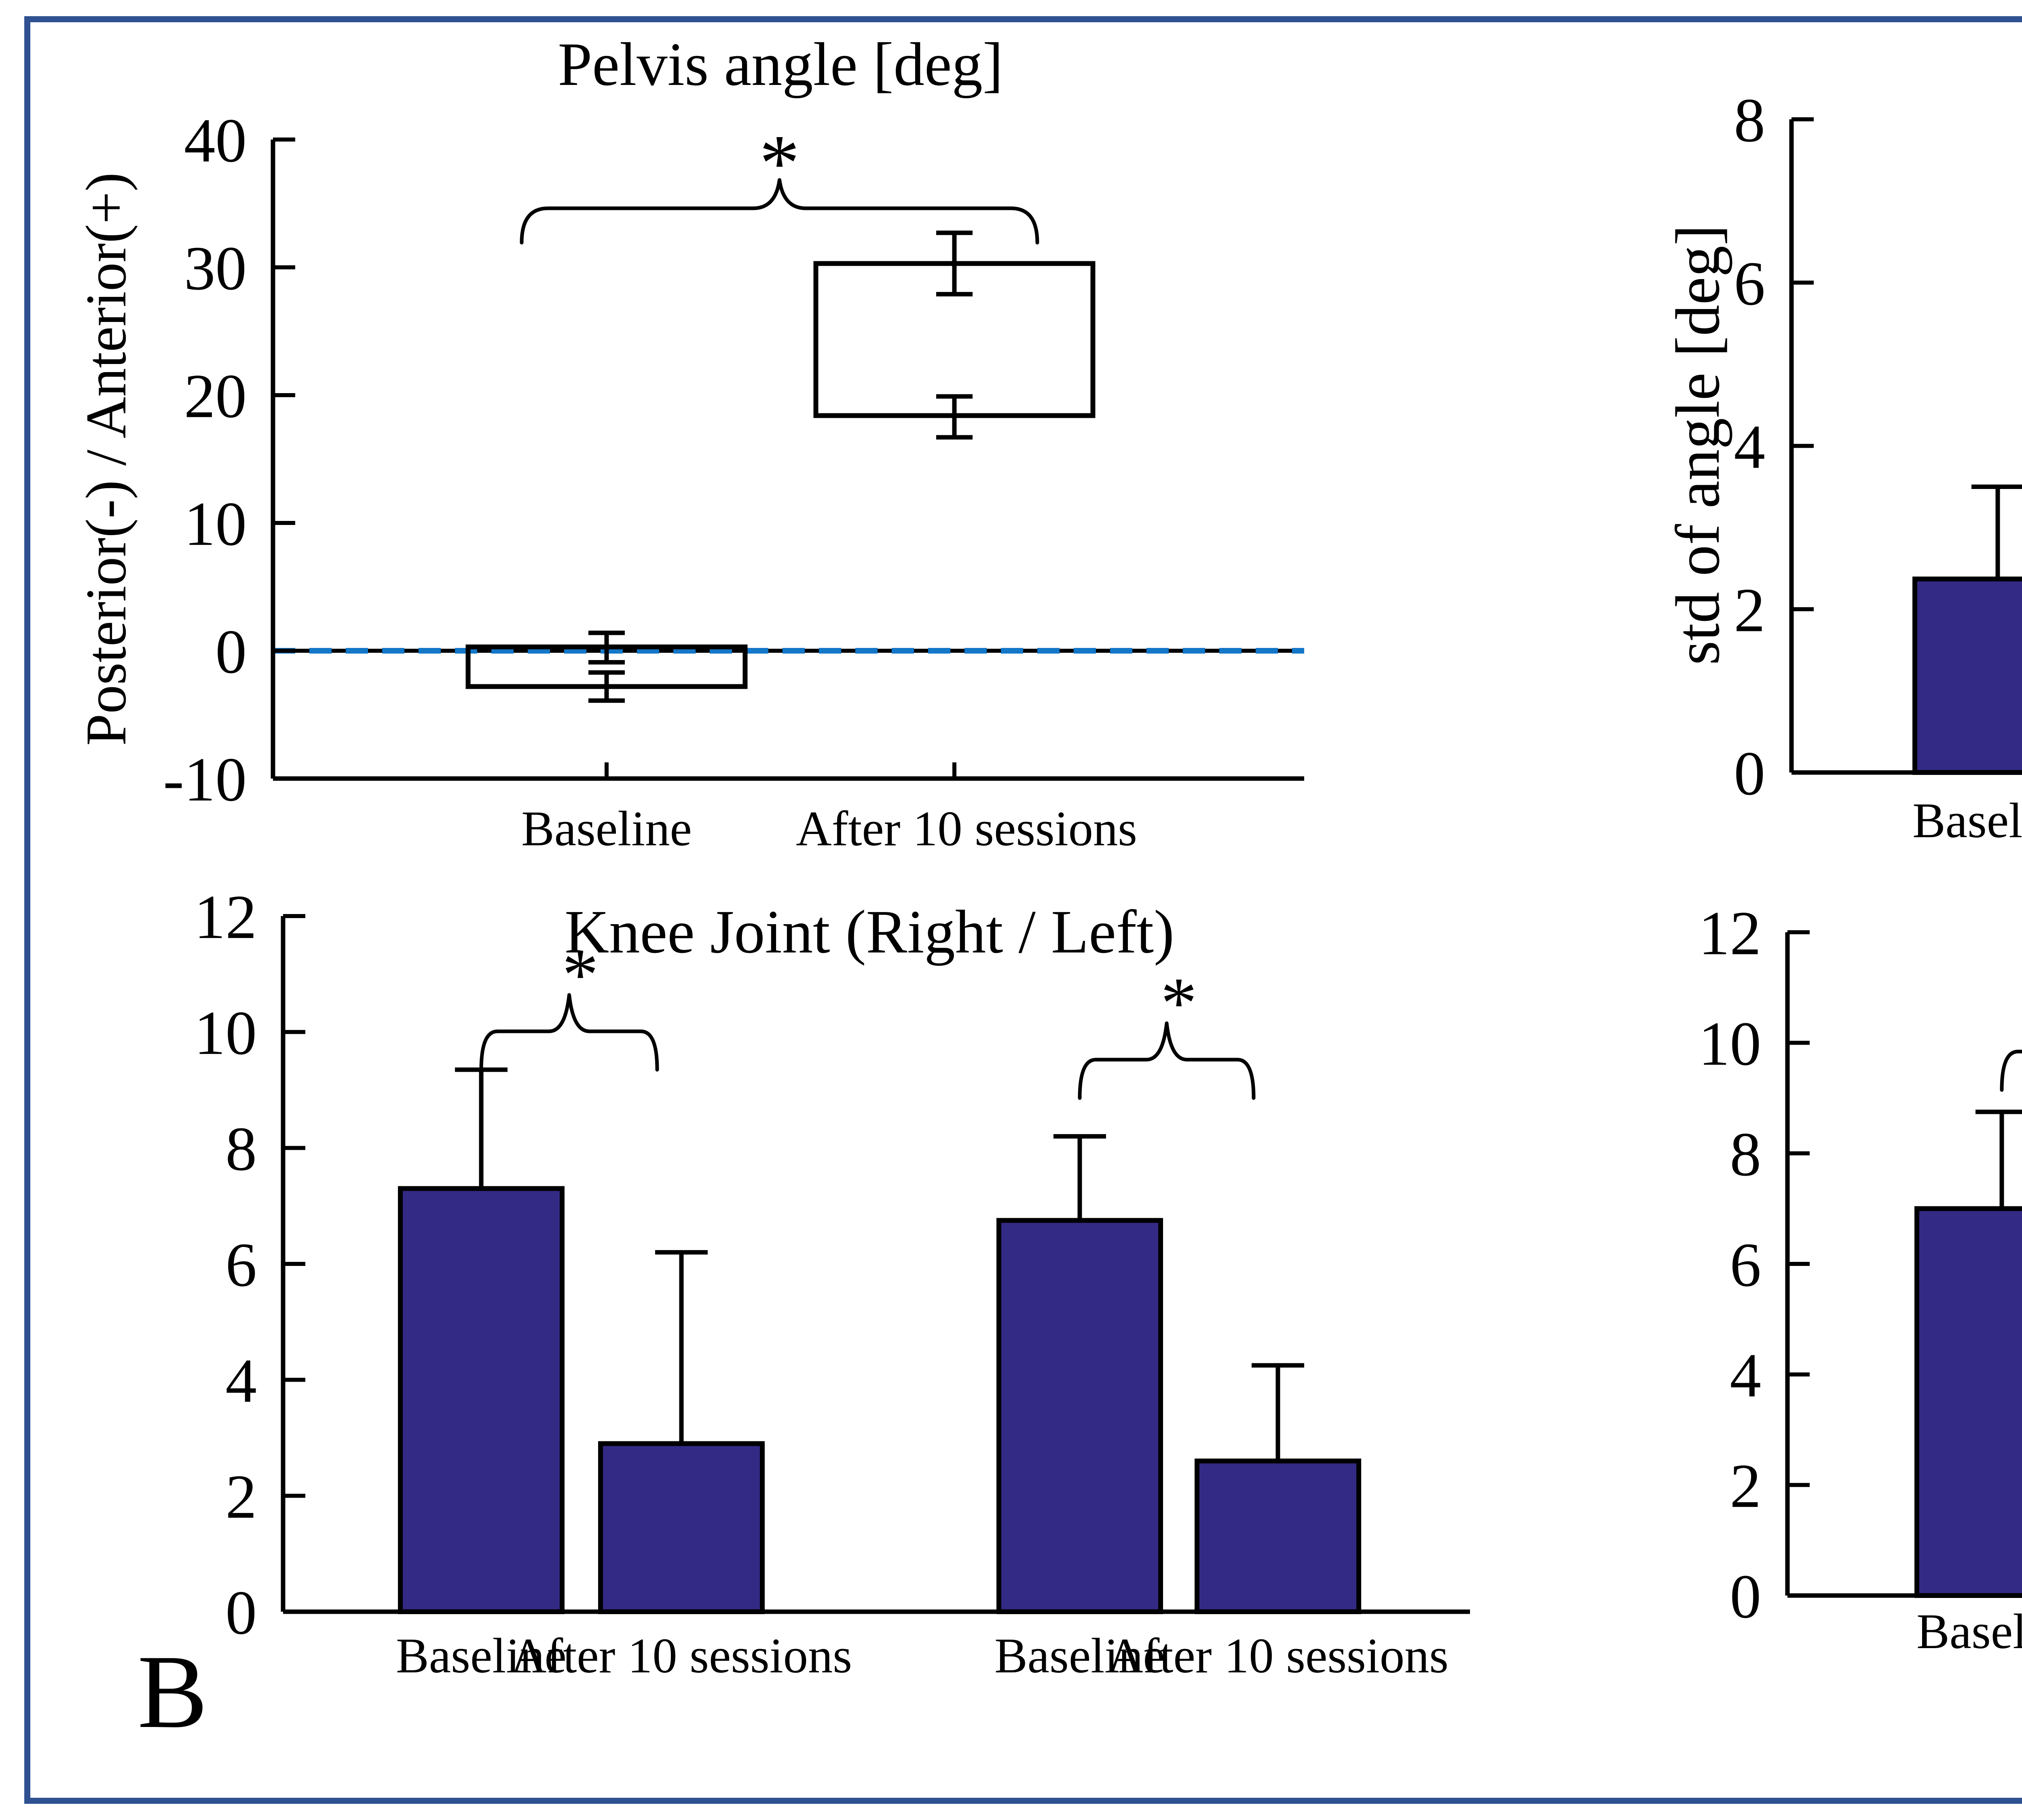  I want to click on y-axis-label: Posterior(-) / Anterior(+), so click(106, 459).